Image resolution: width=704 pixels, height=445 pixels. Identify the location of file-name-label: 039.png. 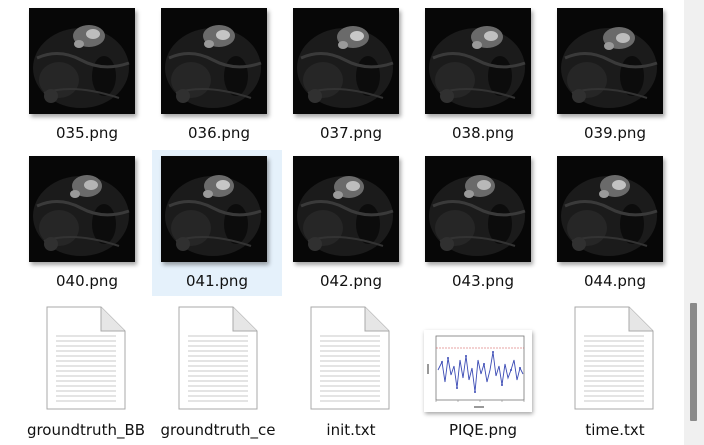
(615, 133).